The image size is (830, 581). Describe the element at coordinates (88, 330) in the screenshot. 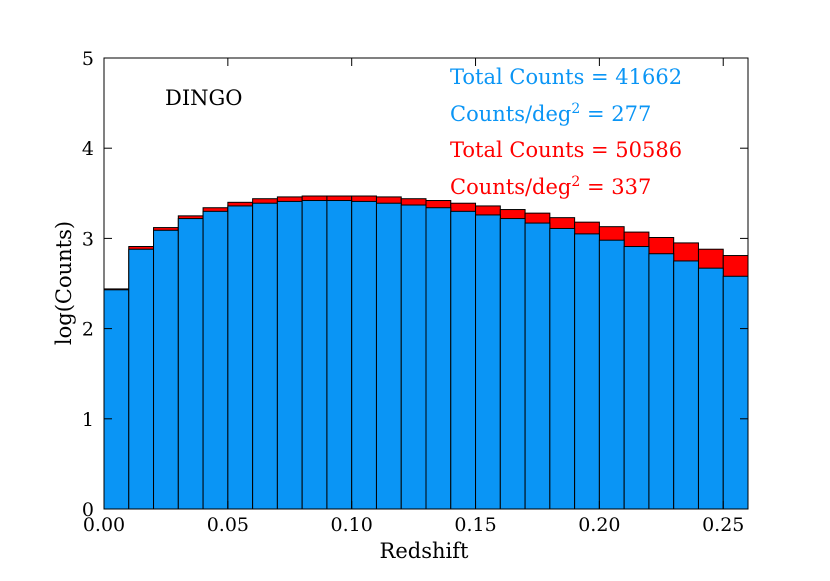

I see `y-tick-label-2: 2` at that location.